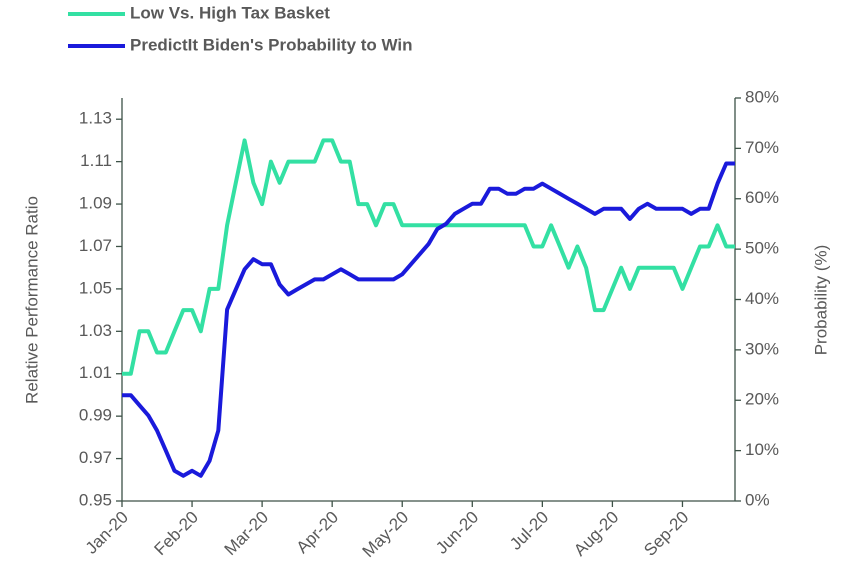  I want to click on x-tick-label: May-20, so click(386, 535).